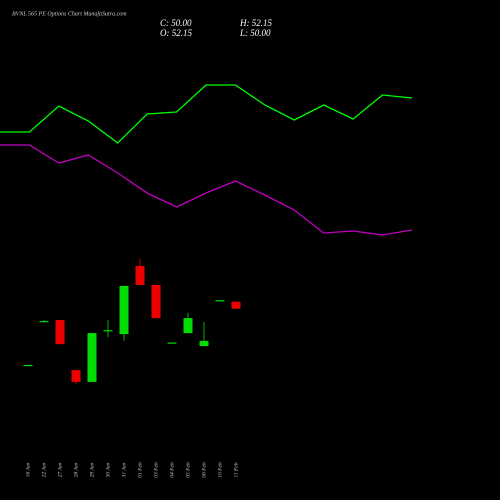 The image size is (500, 500). I want to click on x-tick-label: 22 Jan, so click(44, 469).